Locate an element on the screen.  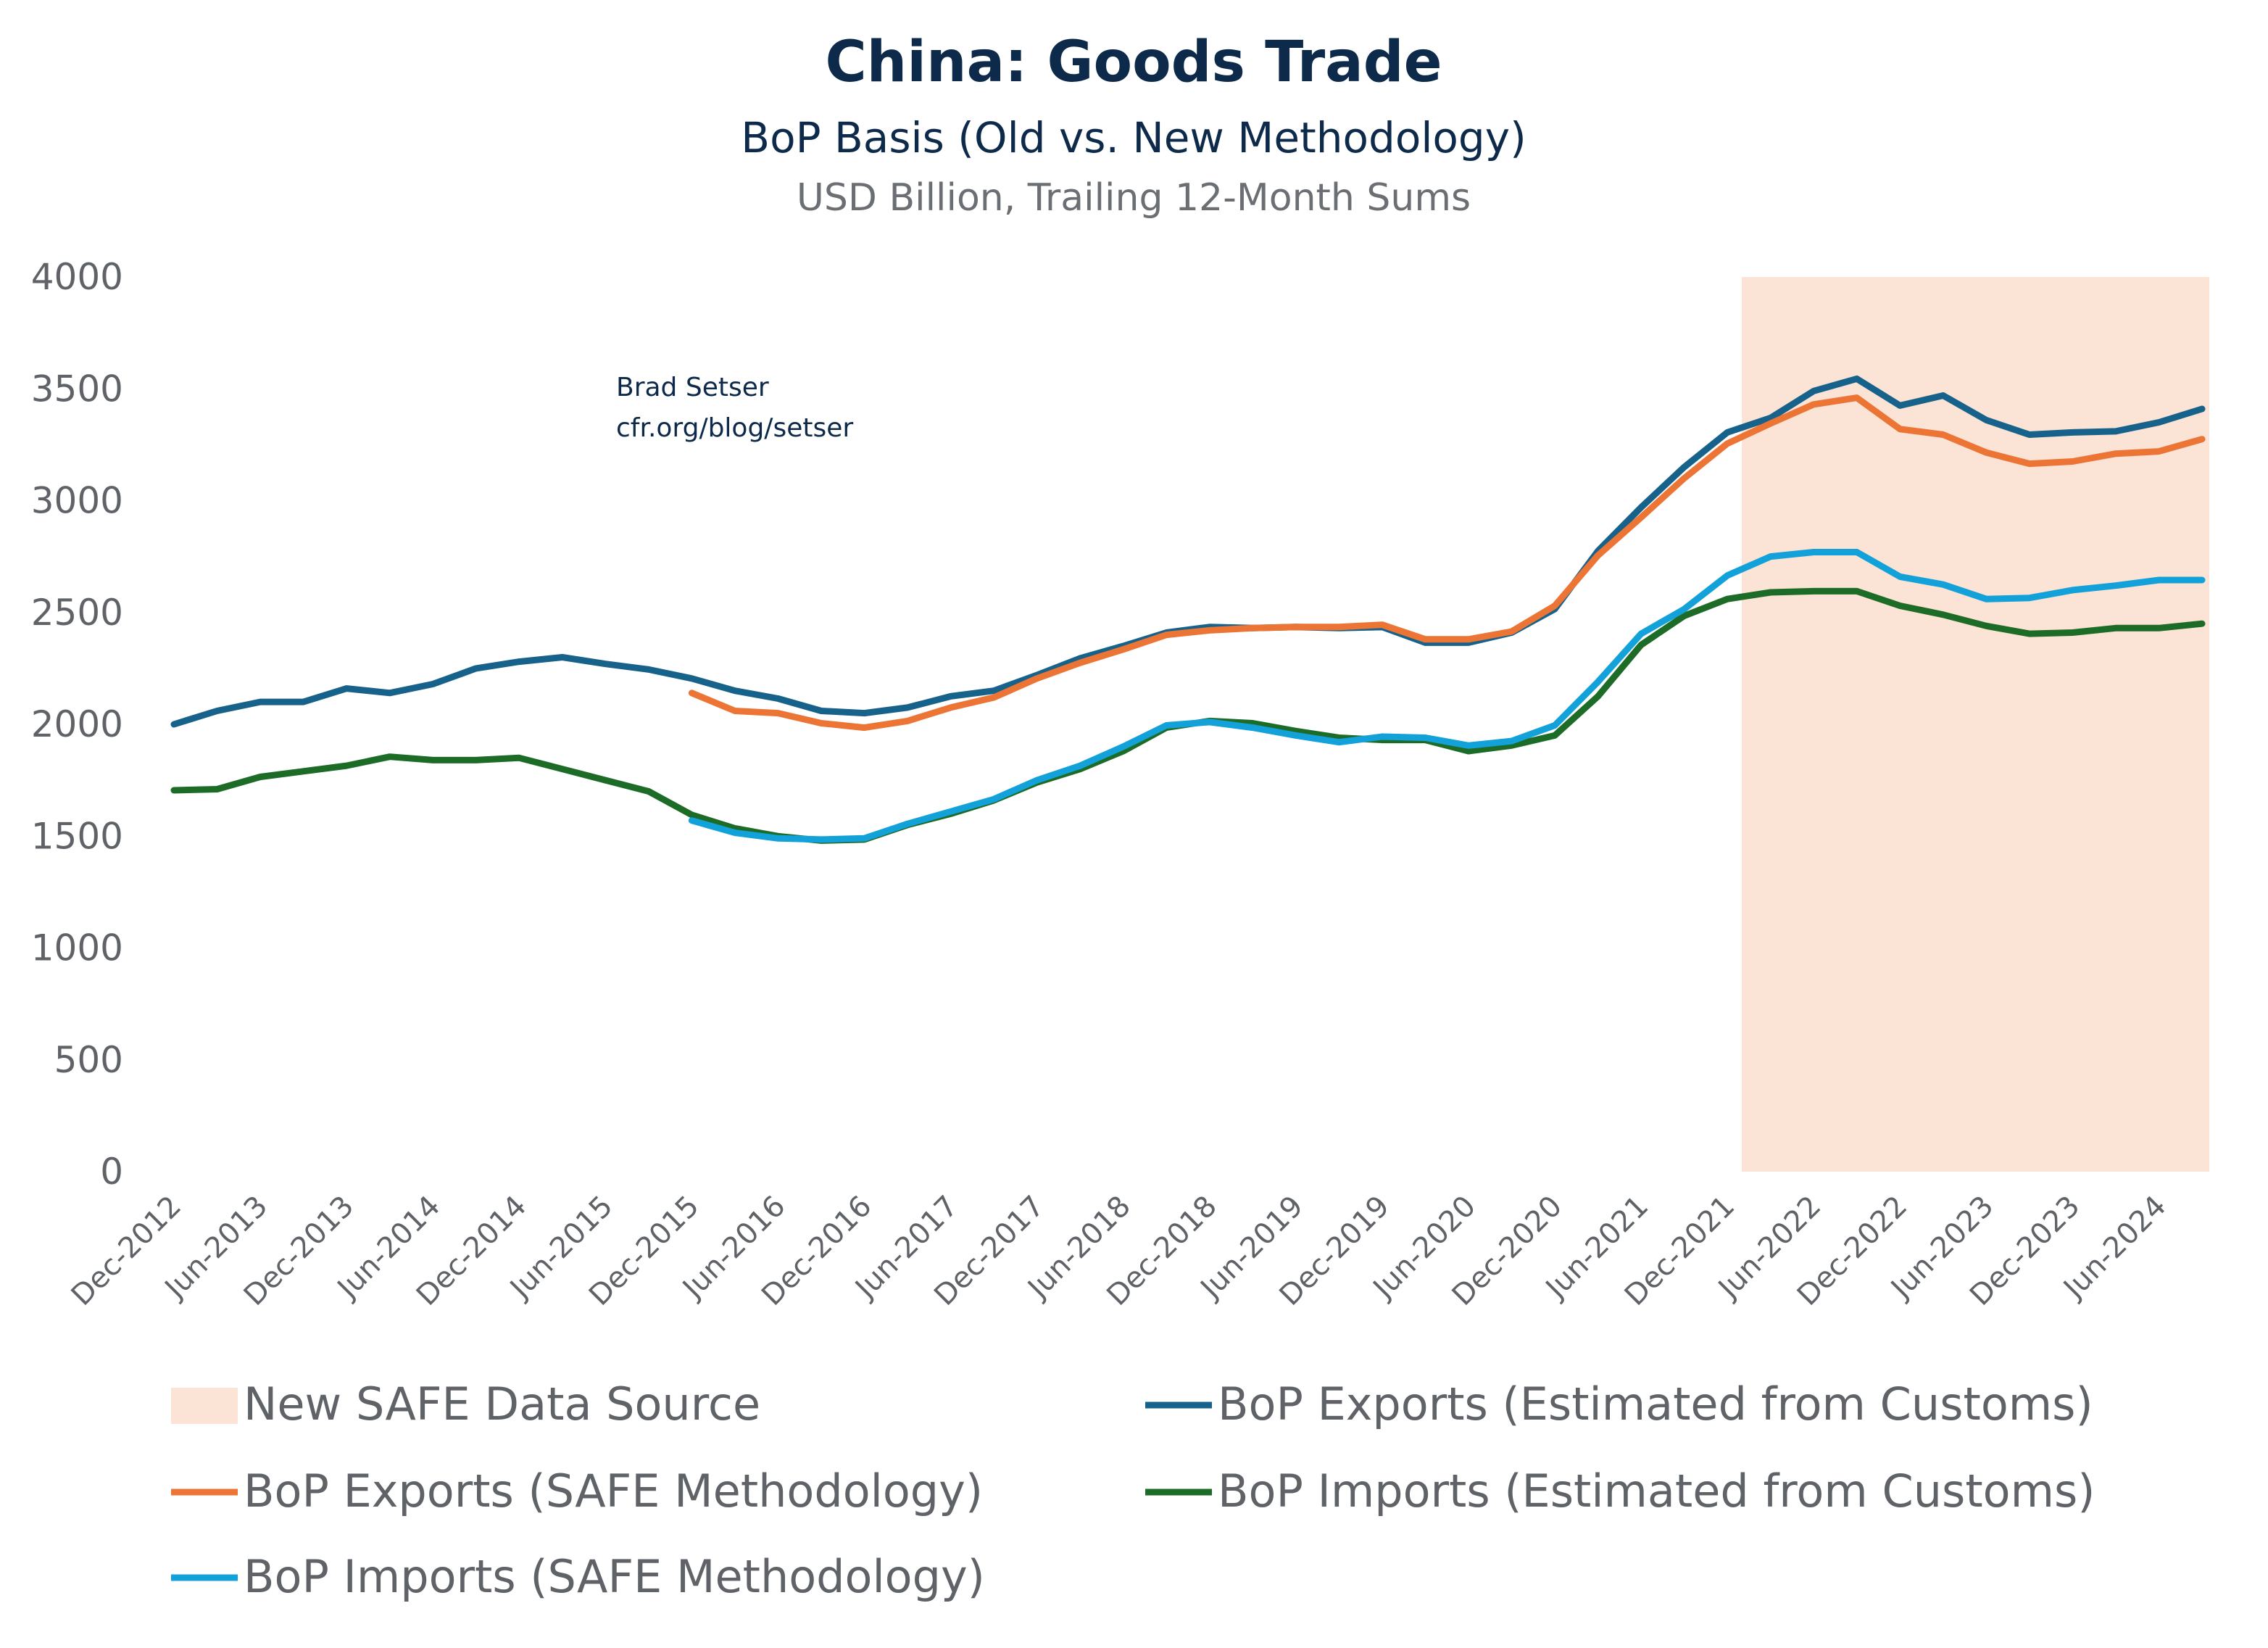
legend-item: BoP Imports (SAFE Methodology) is located at coordinates (578, 1576).